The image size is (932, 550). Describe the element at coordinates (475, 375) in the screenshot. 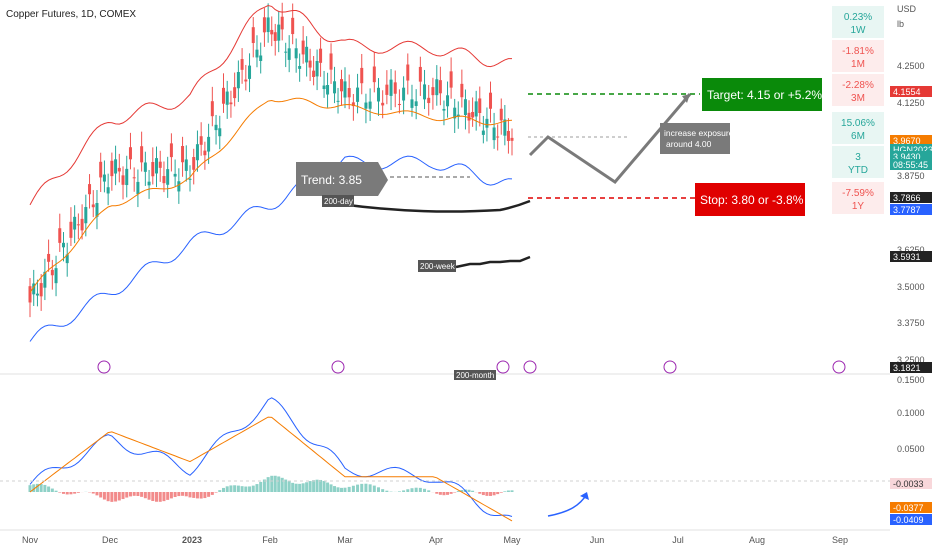

I see `ma200-month-box` at that location.